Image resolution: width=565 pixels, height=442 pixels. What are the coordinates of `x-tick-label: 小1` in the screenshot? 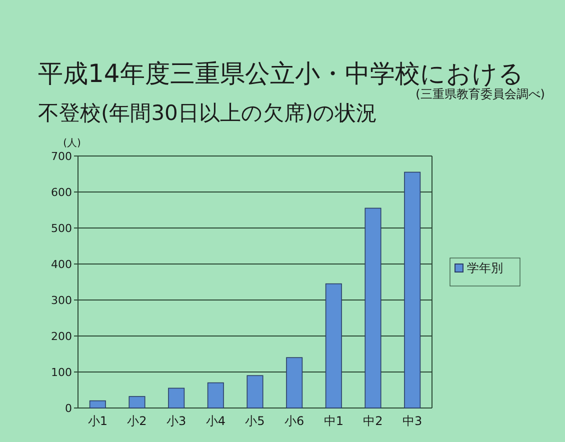 It's located at (98, 421).